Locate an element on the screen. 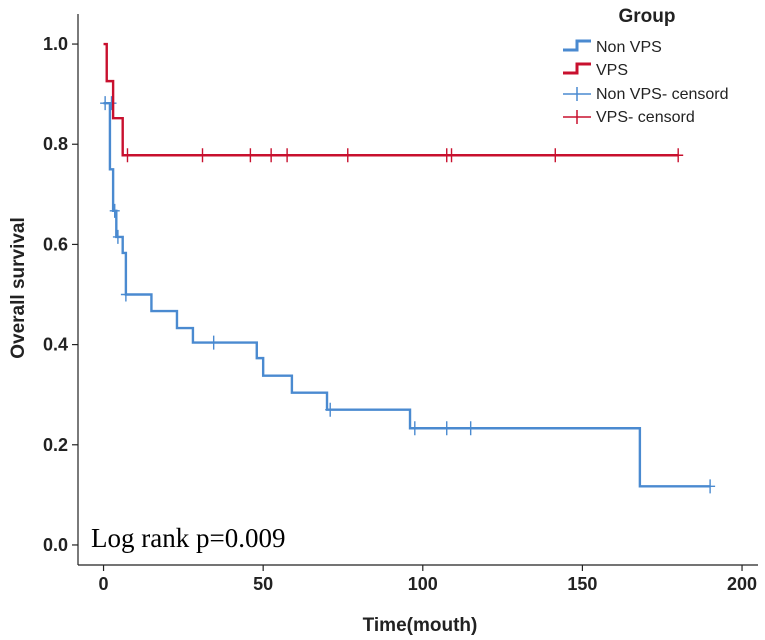 The image size is (765, 640). series-vps is located at coordinates (393, 102).